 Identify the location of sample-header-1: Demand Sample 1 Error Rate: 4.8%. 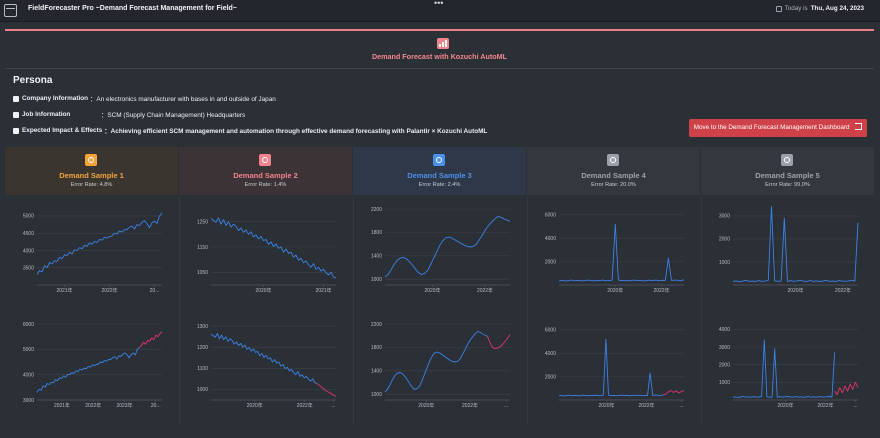
(91, 171).